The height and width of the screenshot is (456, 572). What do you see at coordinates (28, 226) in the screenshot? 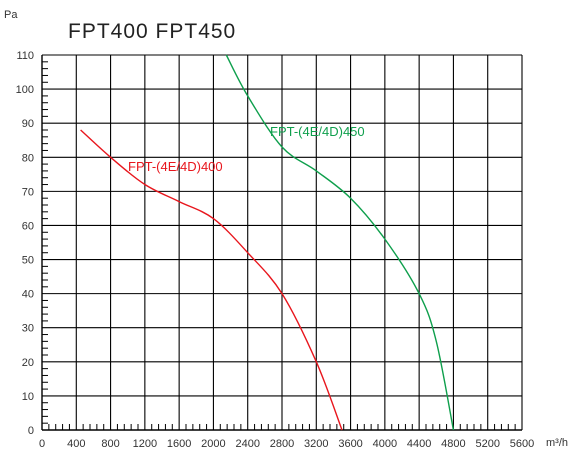
I see `y-tick-label: 60` at bounding box center [28, 226].